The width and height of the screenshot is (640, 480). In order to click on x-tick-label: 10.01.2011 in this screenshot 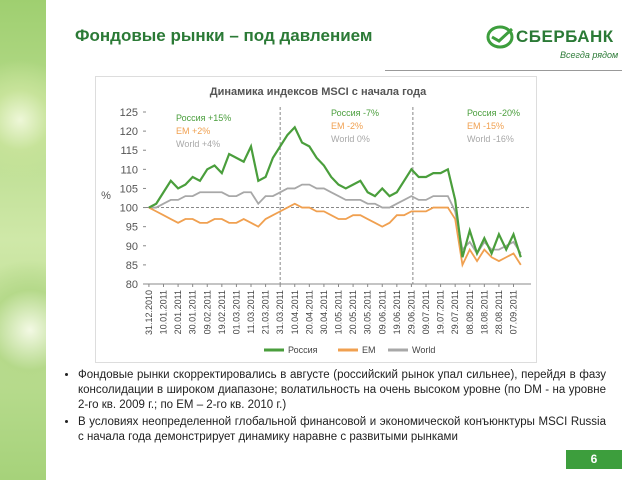, I will do `click(164, 312)`.